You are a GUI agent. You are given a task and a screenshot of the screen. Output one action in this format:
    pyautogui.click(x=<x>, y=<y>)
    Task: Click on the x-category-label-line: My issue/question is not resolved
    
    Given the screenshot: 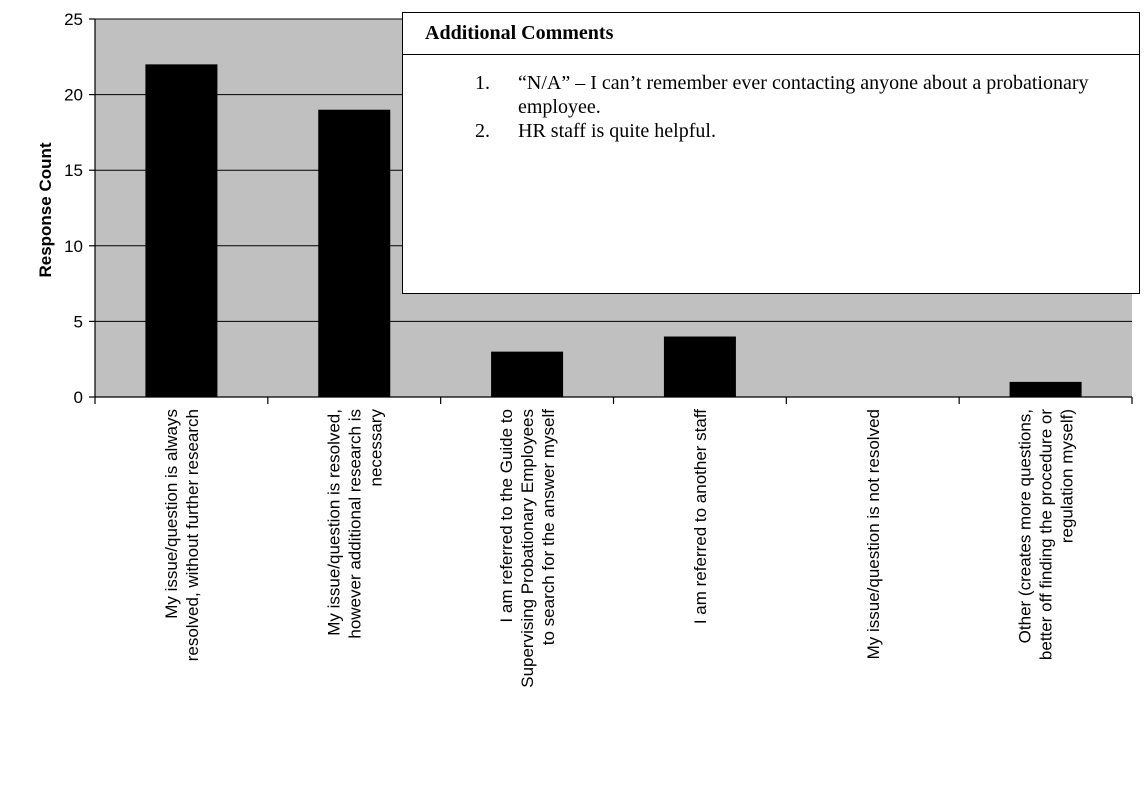 What is the action you would take?
    pyautogui.click(x=873, y=534)
    